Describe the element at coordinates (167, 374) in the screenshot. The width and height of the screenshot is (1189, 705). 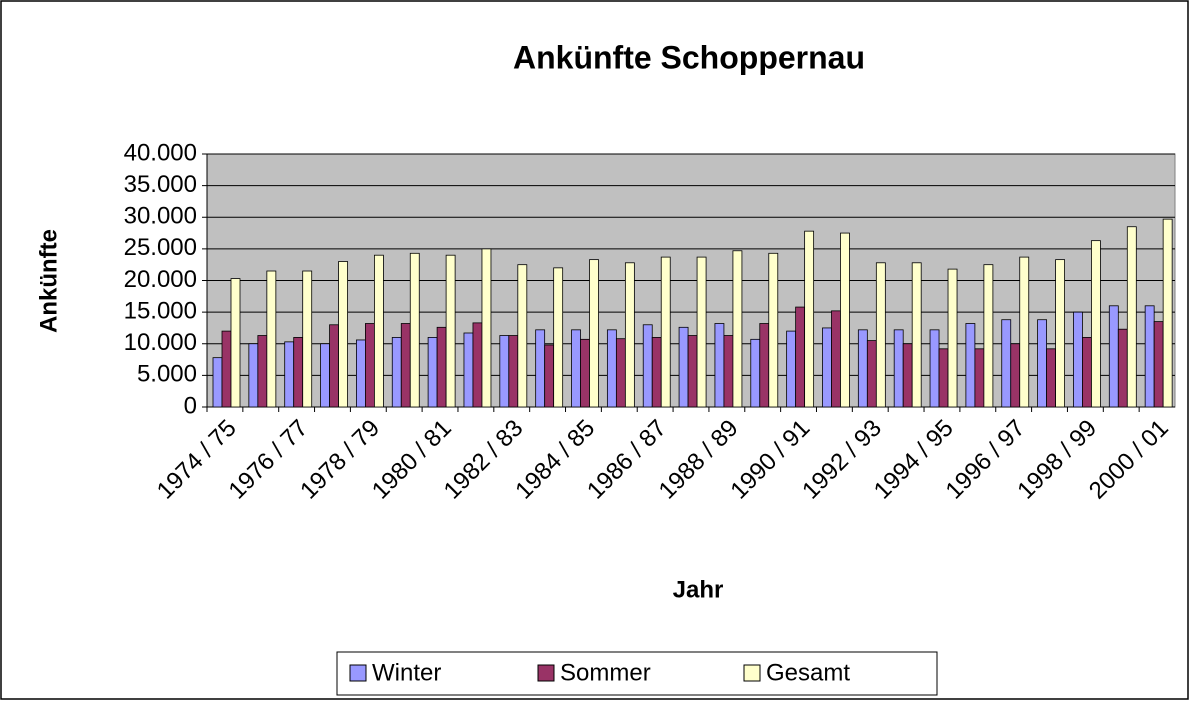
I see `y-tick-label: 5.000` at that location.